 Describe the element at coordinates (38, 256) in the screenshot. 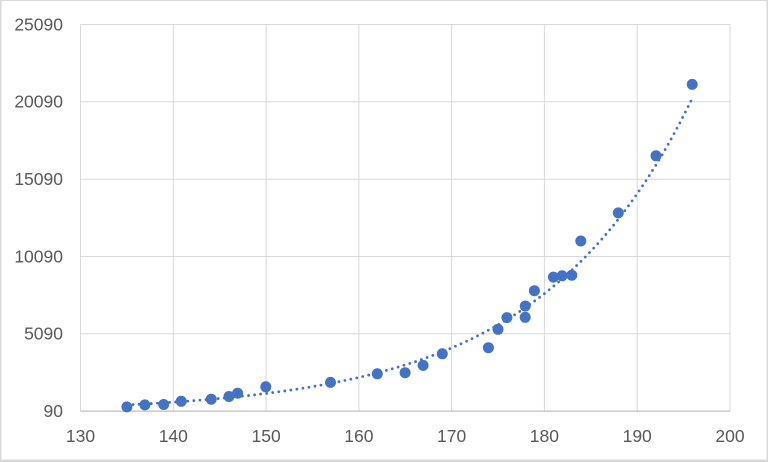

I see `svg-text: 10090` at that location.